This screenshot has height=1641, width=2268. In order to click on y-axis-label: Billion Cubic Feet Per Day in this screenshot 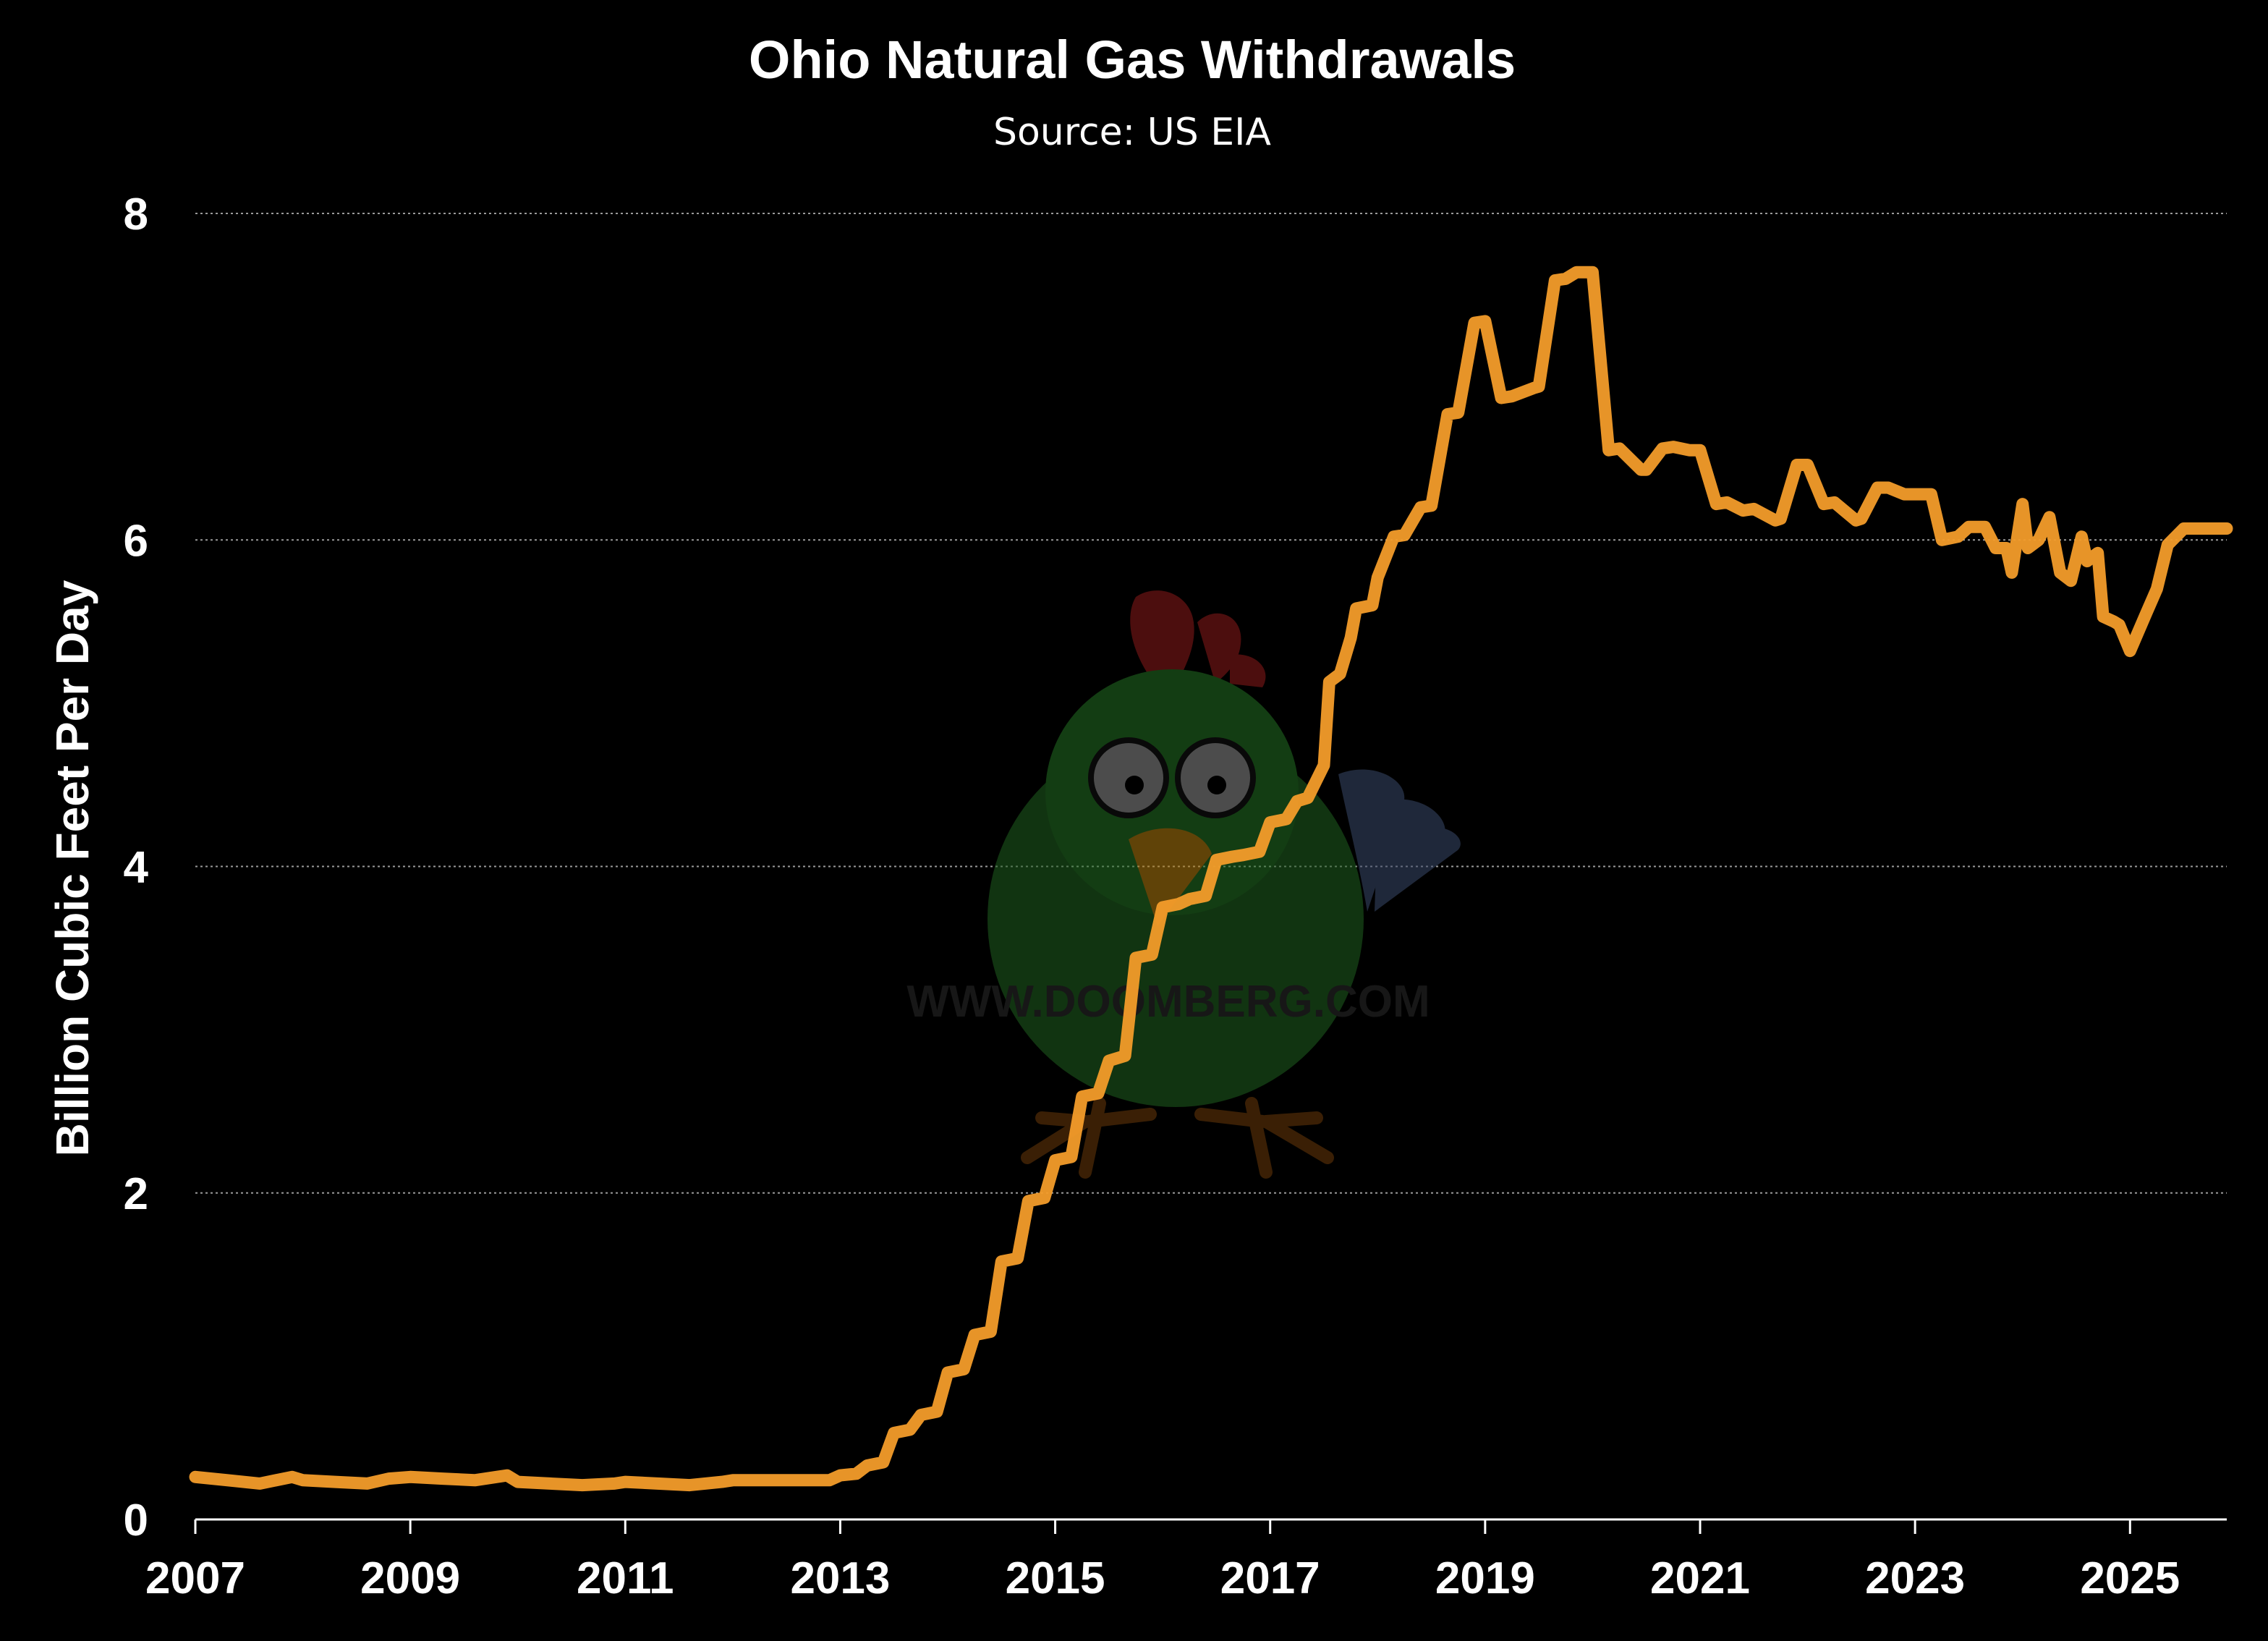, I will do `click(72, 868)`.